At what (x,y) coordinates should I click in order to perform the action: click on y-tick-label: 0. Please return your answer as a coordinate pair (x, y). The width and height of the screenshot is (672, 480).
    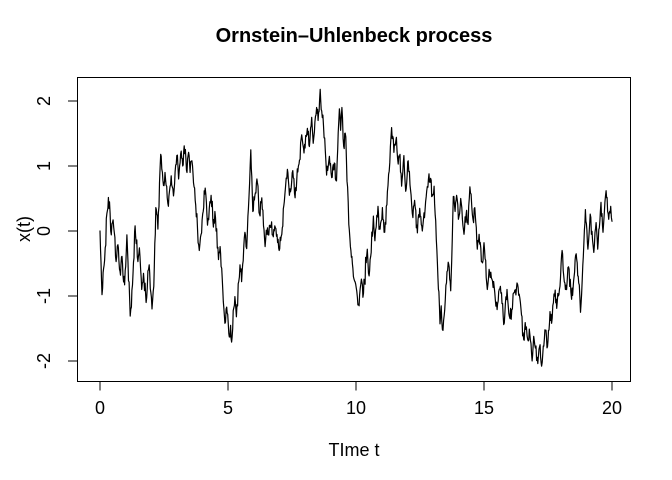
    Looking at the image, I should click on (44, 231).